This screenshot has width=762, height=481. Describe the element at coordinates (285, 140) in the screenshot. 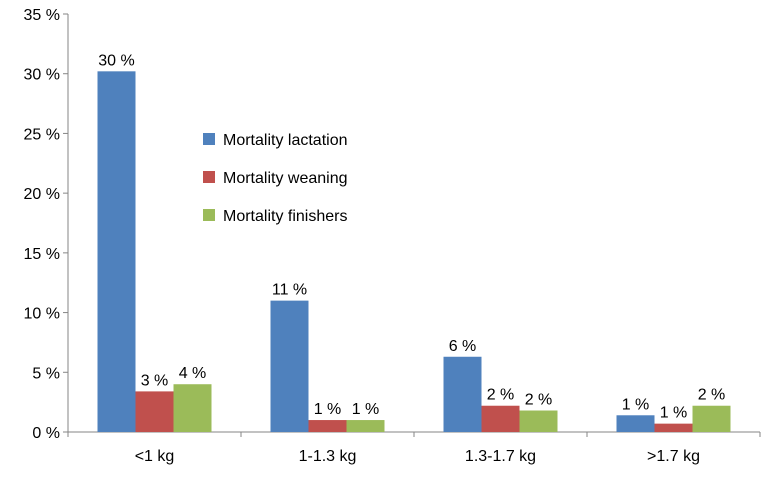

I see `legend-label: Mortality lactation` at that location.